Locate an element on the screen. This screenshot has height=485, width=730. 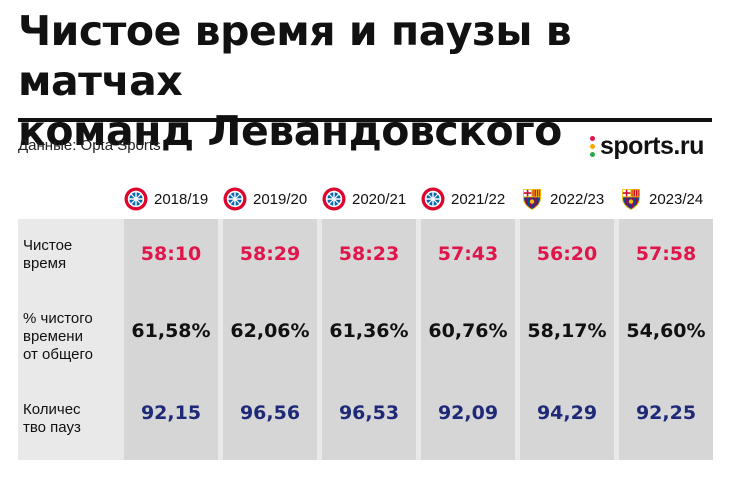
season-header: 2021/22 is located at coordinates (463, 199).